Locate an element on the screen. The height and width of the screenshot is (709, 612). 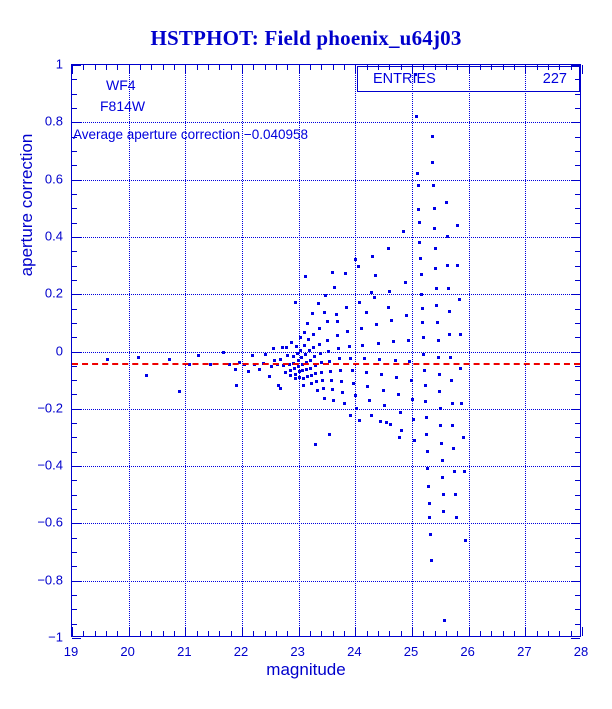
chip-label: WF4 is located at coordinates (121, 85).